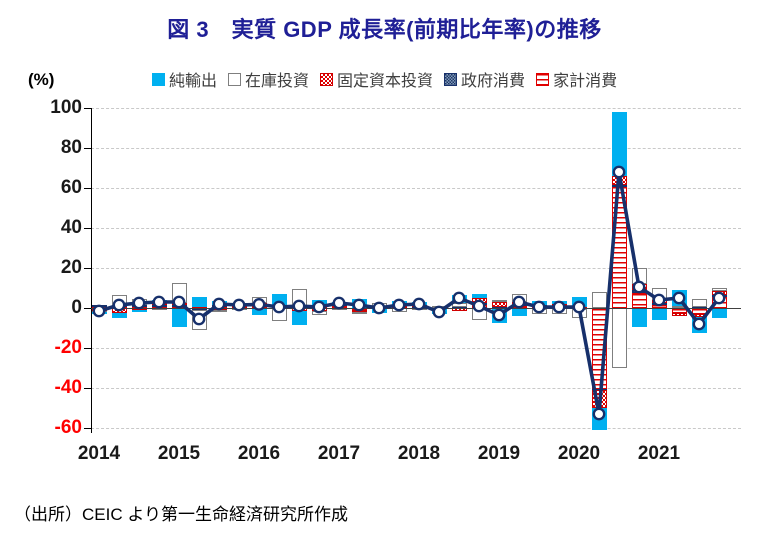  I want to click on y-axis-line, so click(91, 270).